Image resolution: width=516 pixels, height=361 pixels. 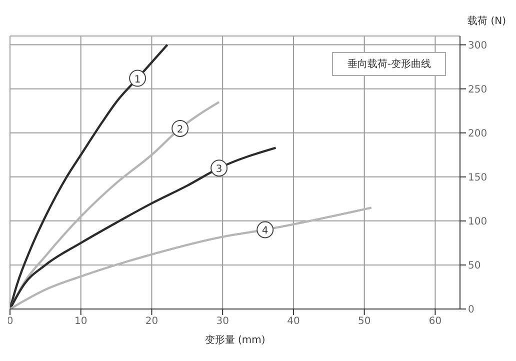 I want to click on y-tick-label: 150, so click(x=478, y=178).